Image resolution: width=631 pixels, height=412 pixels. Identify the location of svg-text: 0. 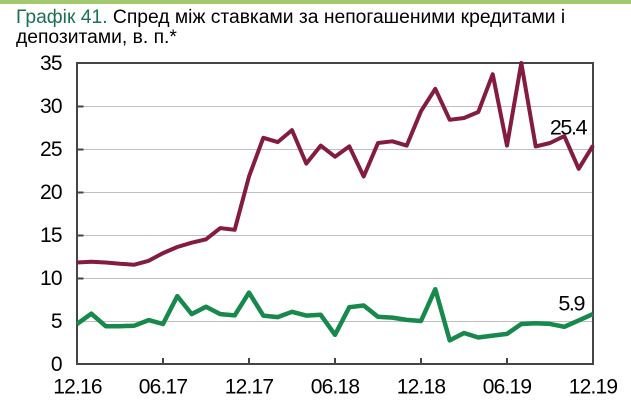
(56, 364).